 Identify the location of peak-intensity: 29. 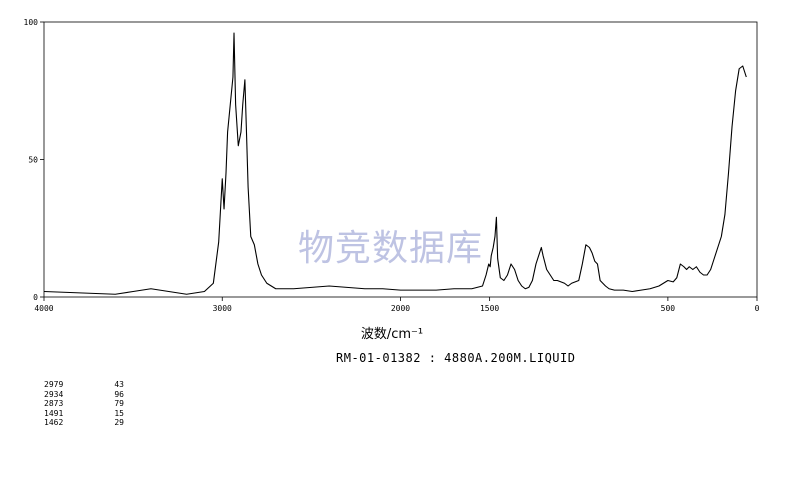
(119, 422).